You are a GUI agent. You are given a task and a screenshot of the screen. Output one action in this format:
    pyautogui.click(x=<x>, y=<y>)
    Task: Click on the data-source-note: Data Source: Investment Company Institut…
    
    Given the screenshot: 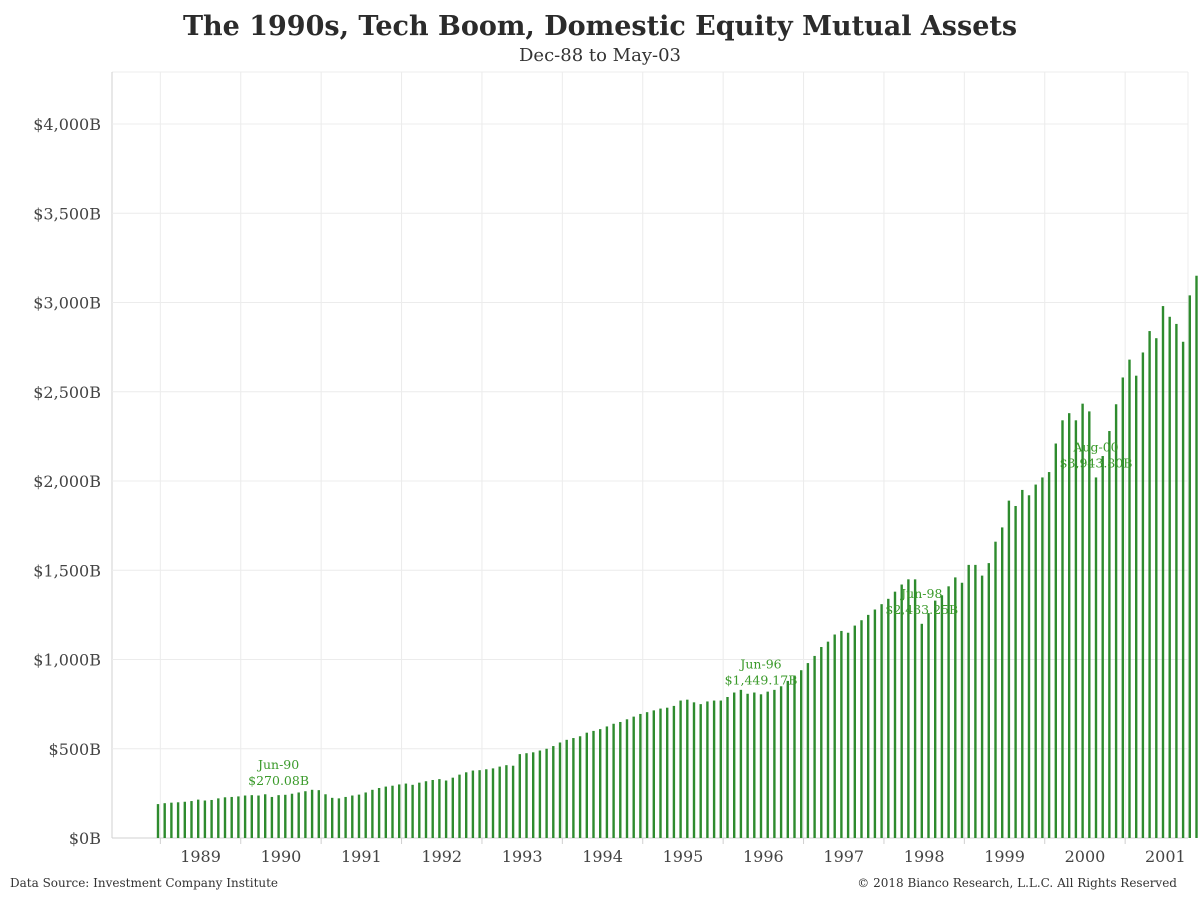 What is the action you would take?
    pyautogui.click(x=144, y=883)
    